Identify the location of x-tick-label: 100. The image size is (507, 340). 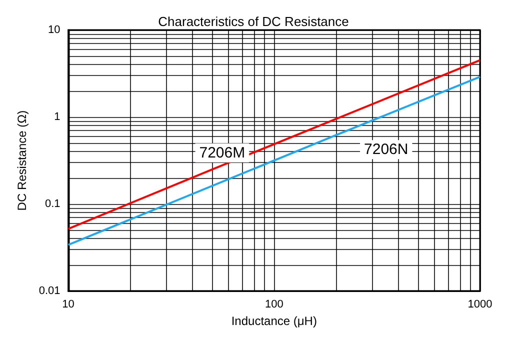
(274, 304).